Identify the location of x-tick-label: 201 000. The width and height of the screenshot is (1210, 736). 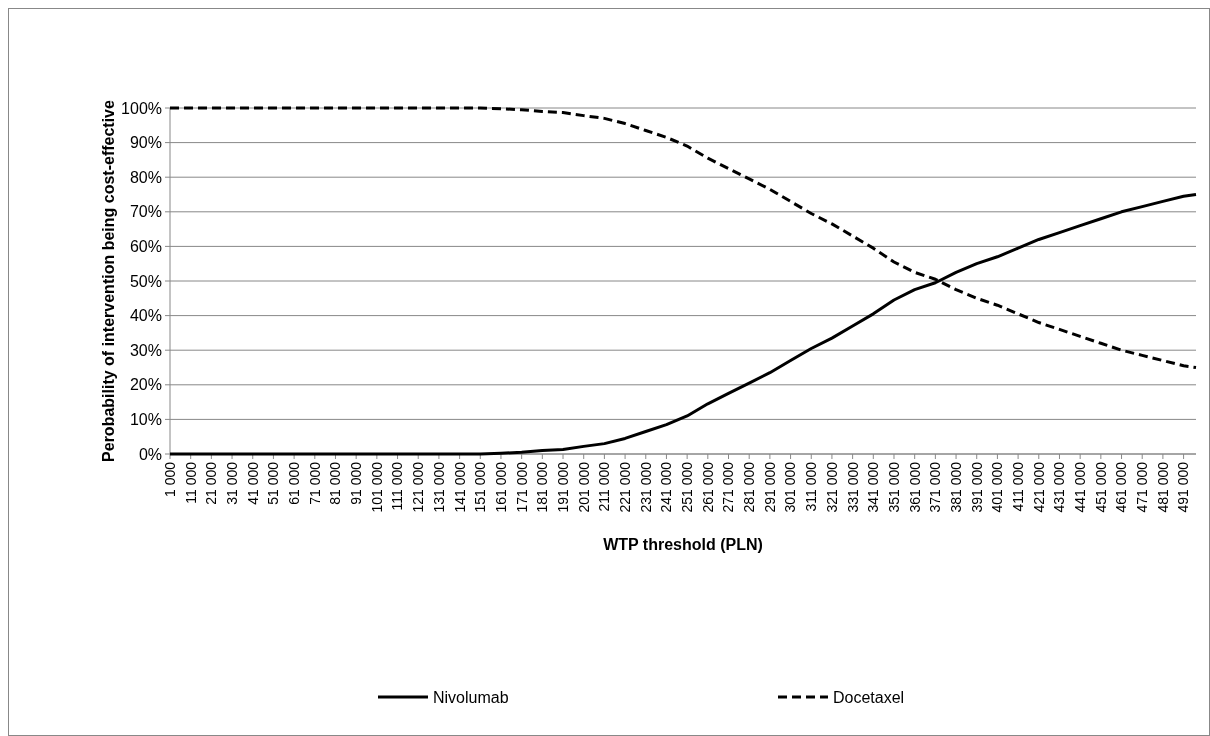
(583, 487).